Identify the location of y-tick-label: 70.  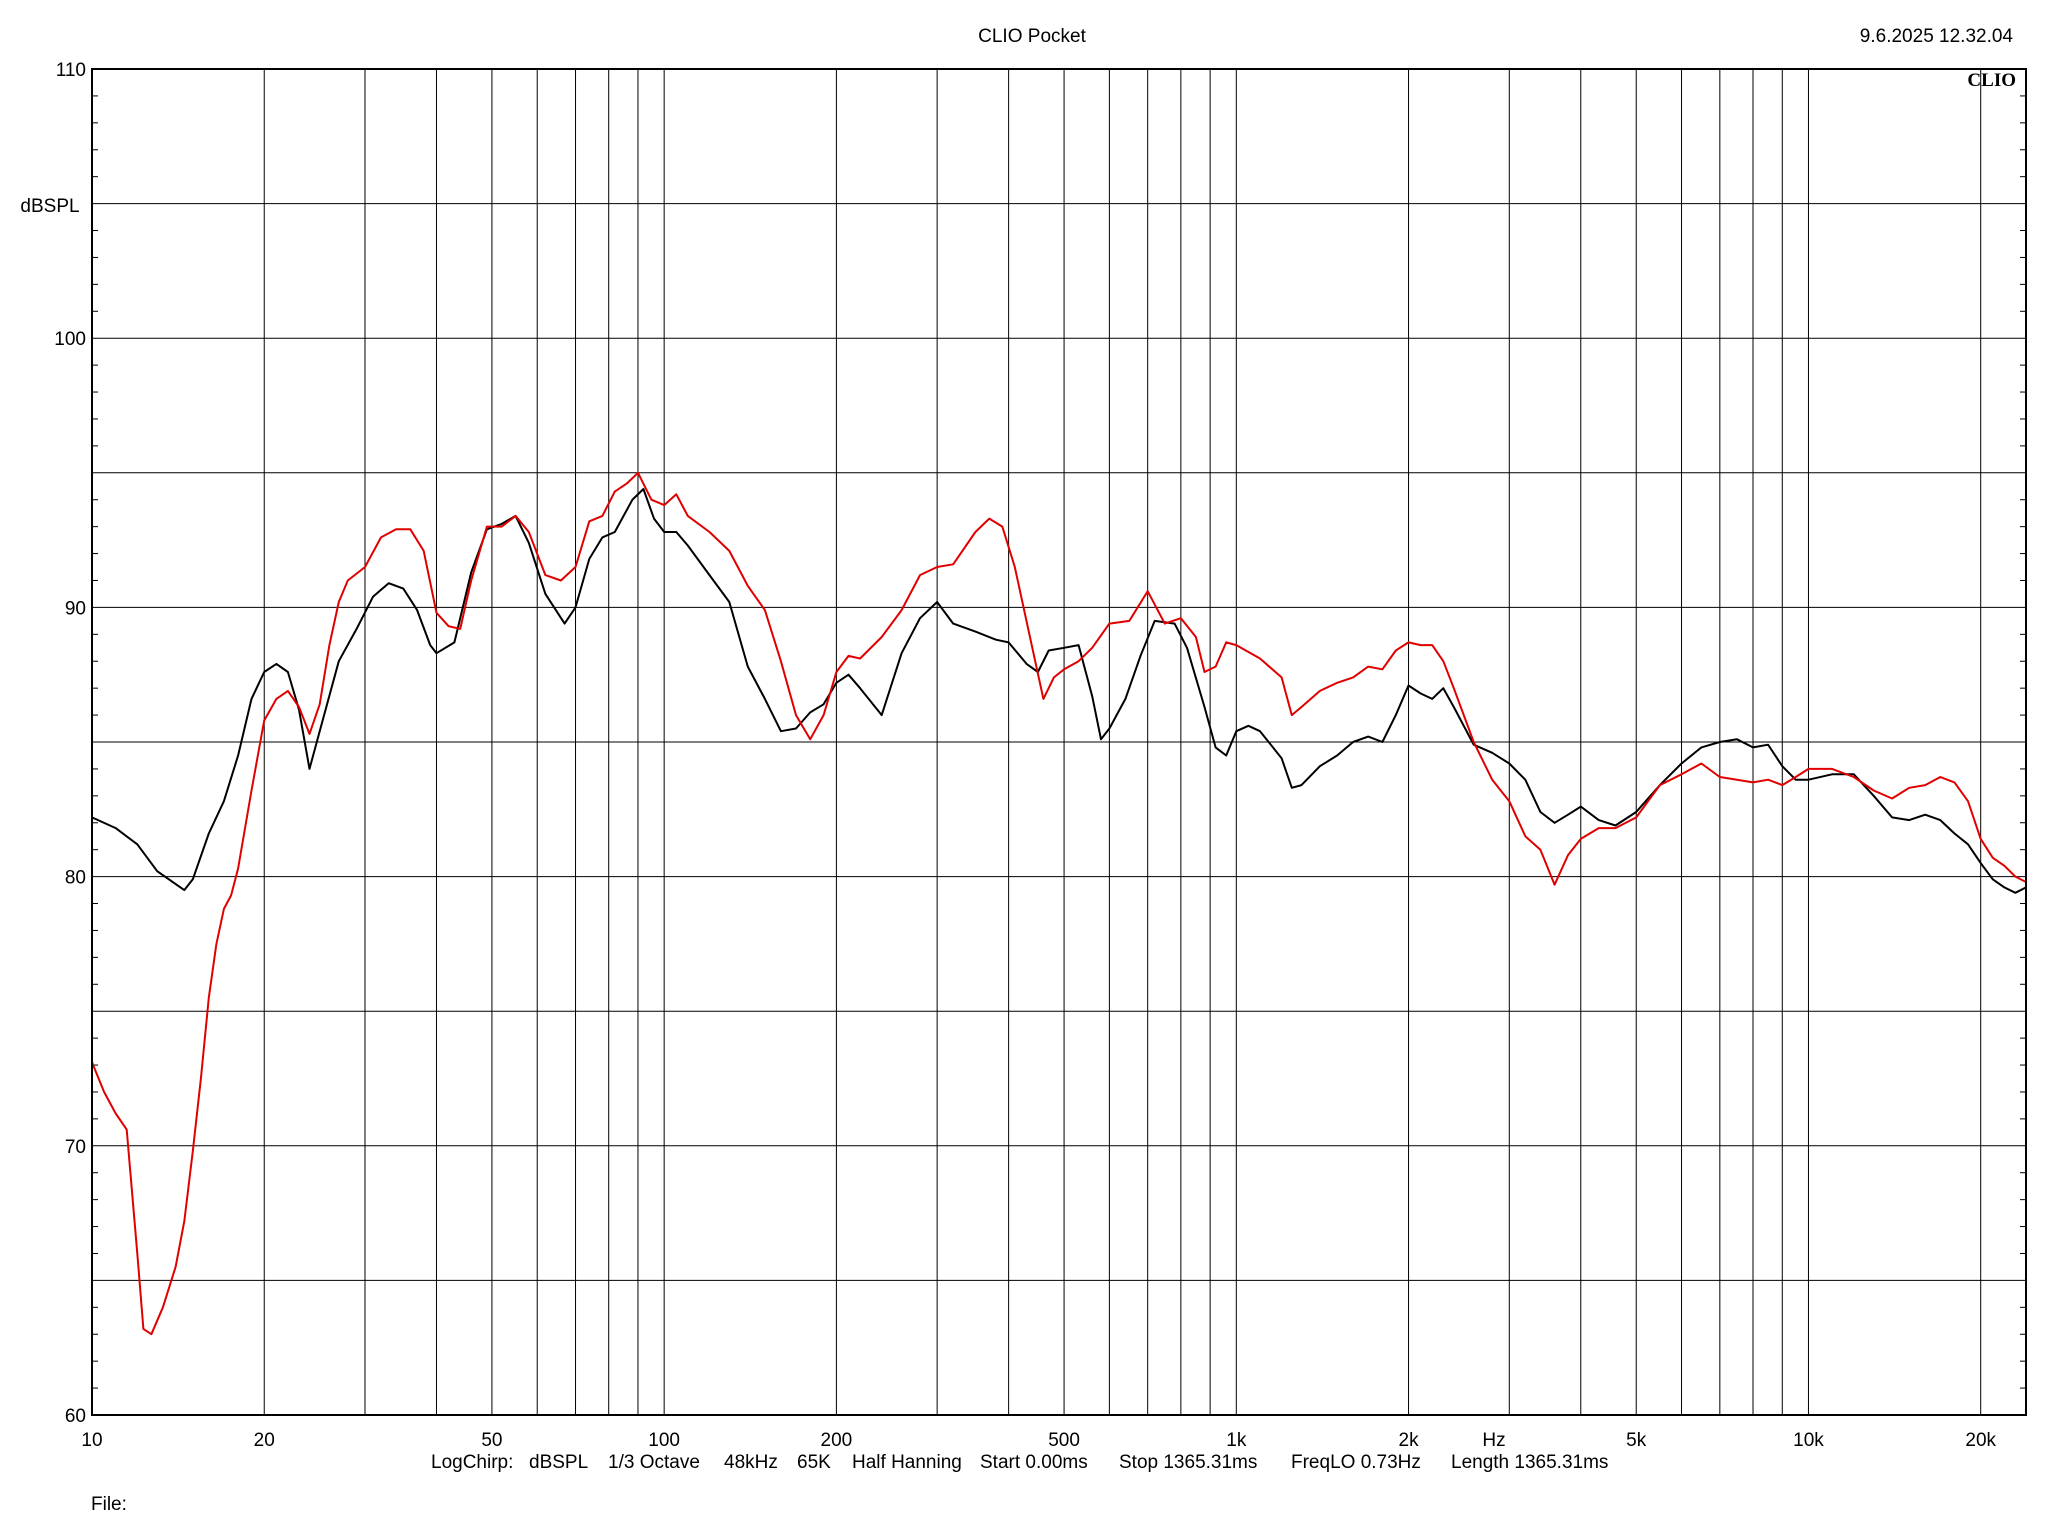
(75, 1147).